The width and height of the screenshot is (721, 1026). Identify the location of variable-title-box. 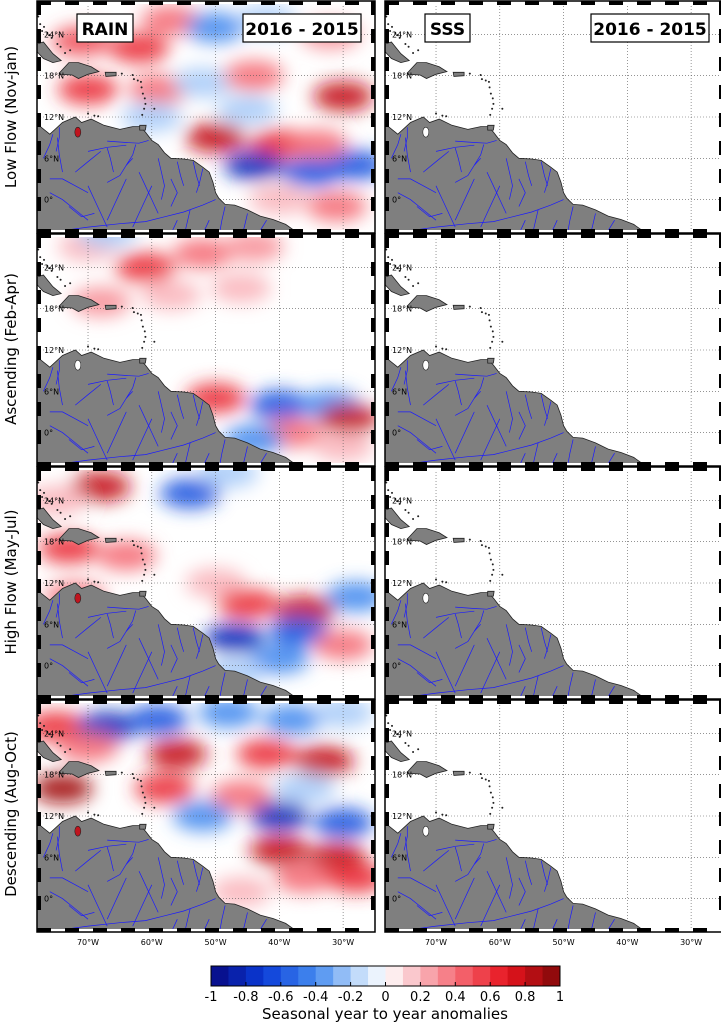
(105, 28).